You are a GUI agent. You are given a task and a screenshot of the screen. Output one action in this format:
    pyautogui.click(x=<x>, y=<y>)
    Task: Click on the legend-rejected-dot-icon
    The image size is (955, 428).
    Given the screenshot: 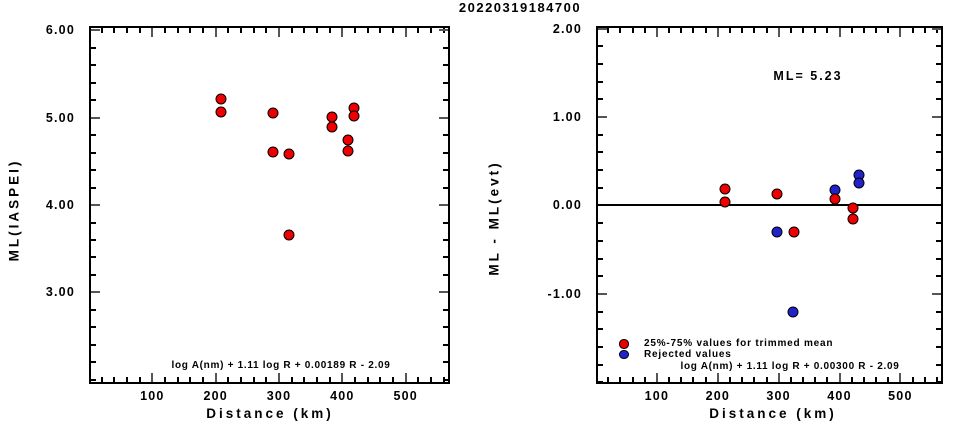 What is the action you would take?
    pyautogui.click(x=624, y=354)
    